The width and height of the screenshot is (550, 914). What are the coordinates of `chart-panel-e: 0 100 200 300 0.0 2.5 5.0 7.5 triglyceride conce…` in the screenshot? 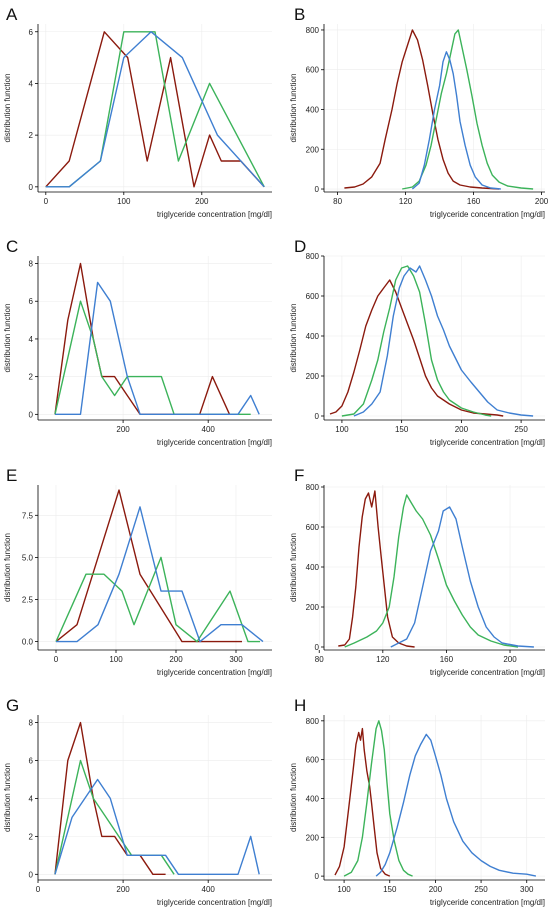 It's located at (137, 571).